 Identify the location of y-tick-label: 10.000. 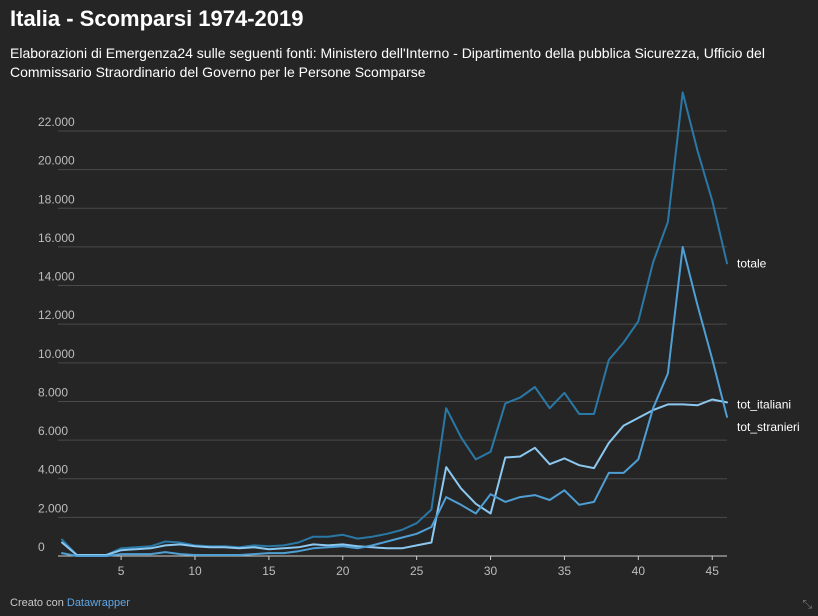
(56, 354).